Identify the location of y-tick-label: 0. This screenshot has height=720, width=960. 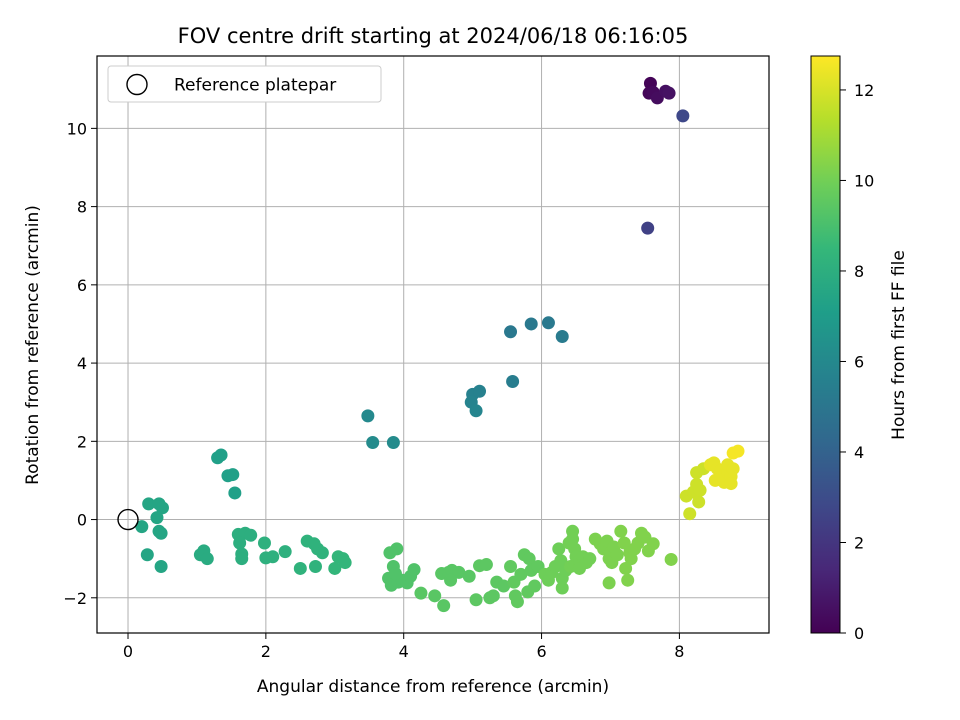
(82, 520).